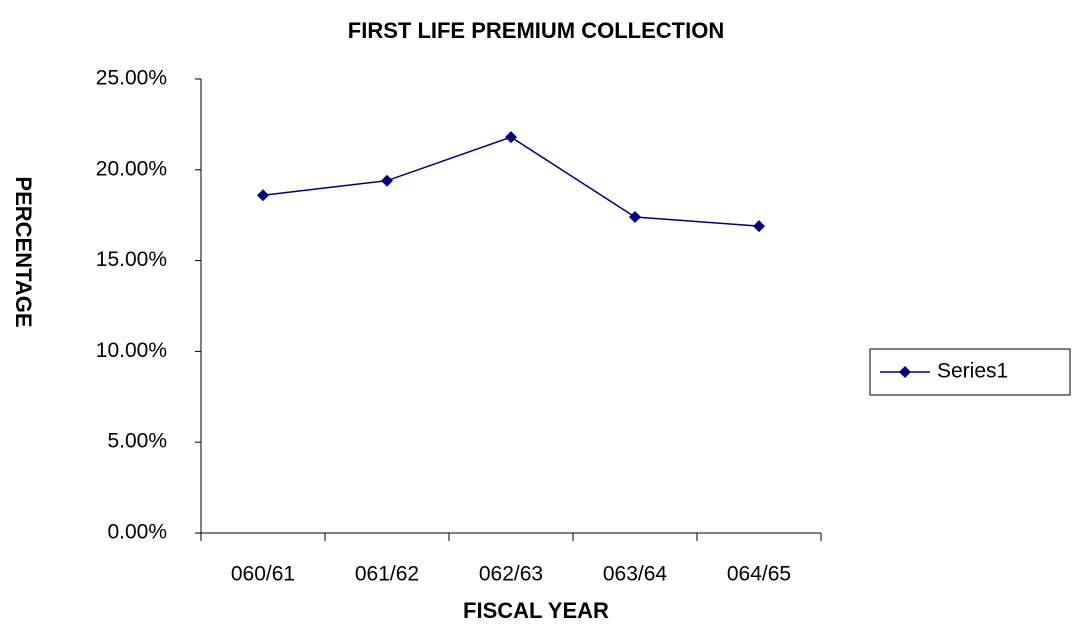 This screenshot has height=632, width=1073. Describe the element at coordinates (759, 574) in the screenshot. I see `x-tick-label: 064/65` at that location.